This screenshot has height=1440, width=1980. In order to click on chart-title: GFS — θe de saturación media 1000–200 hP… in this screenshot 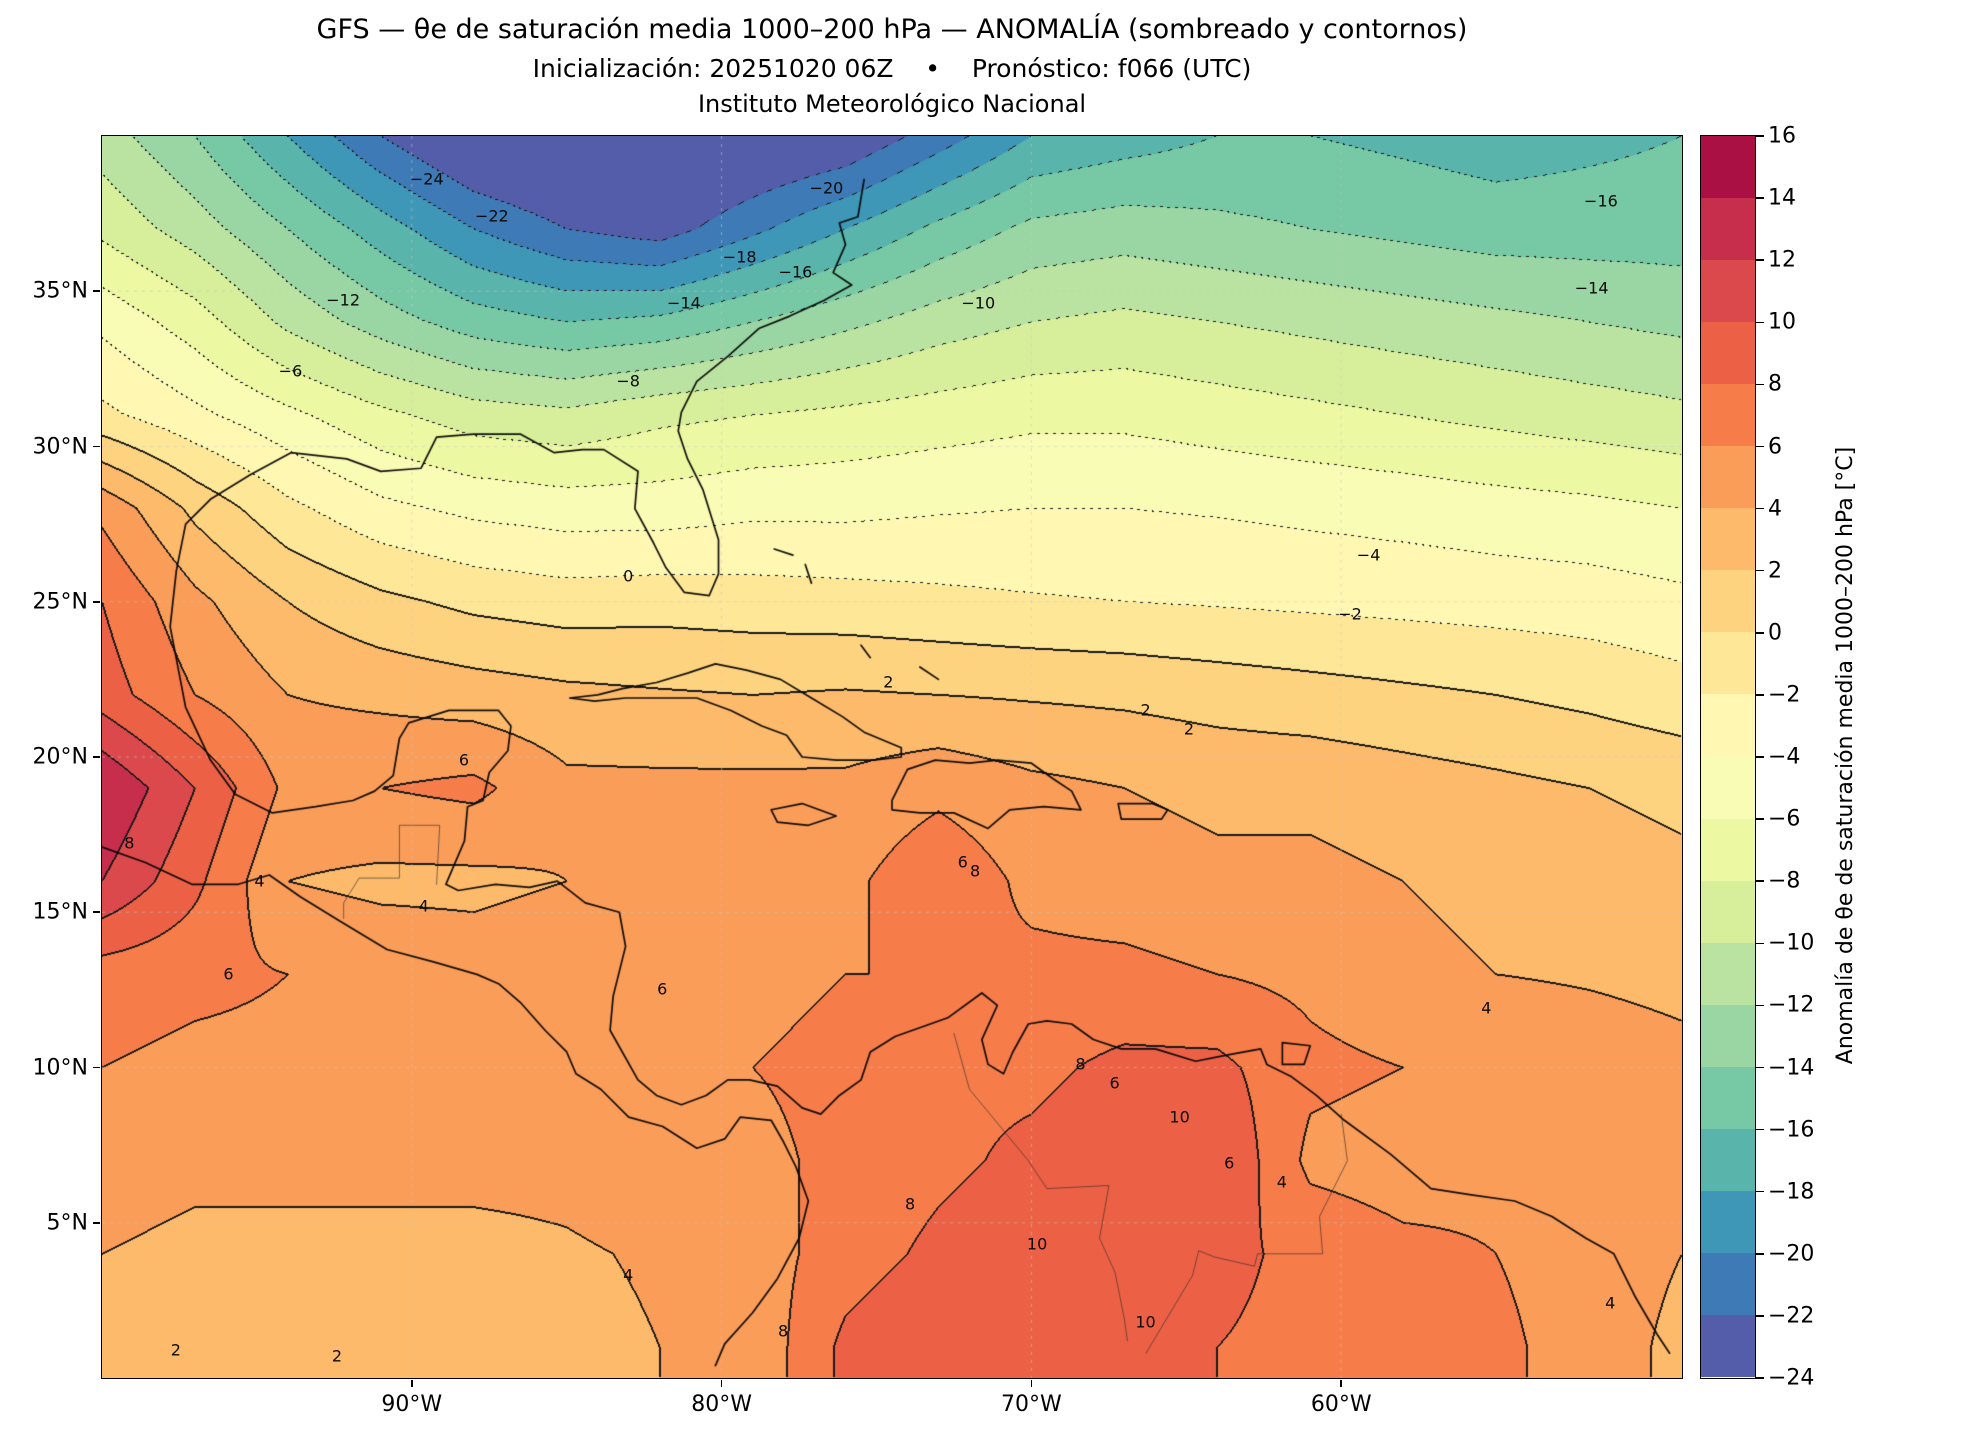, I will do `click(892, 29)`.